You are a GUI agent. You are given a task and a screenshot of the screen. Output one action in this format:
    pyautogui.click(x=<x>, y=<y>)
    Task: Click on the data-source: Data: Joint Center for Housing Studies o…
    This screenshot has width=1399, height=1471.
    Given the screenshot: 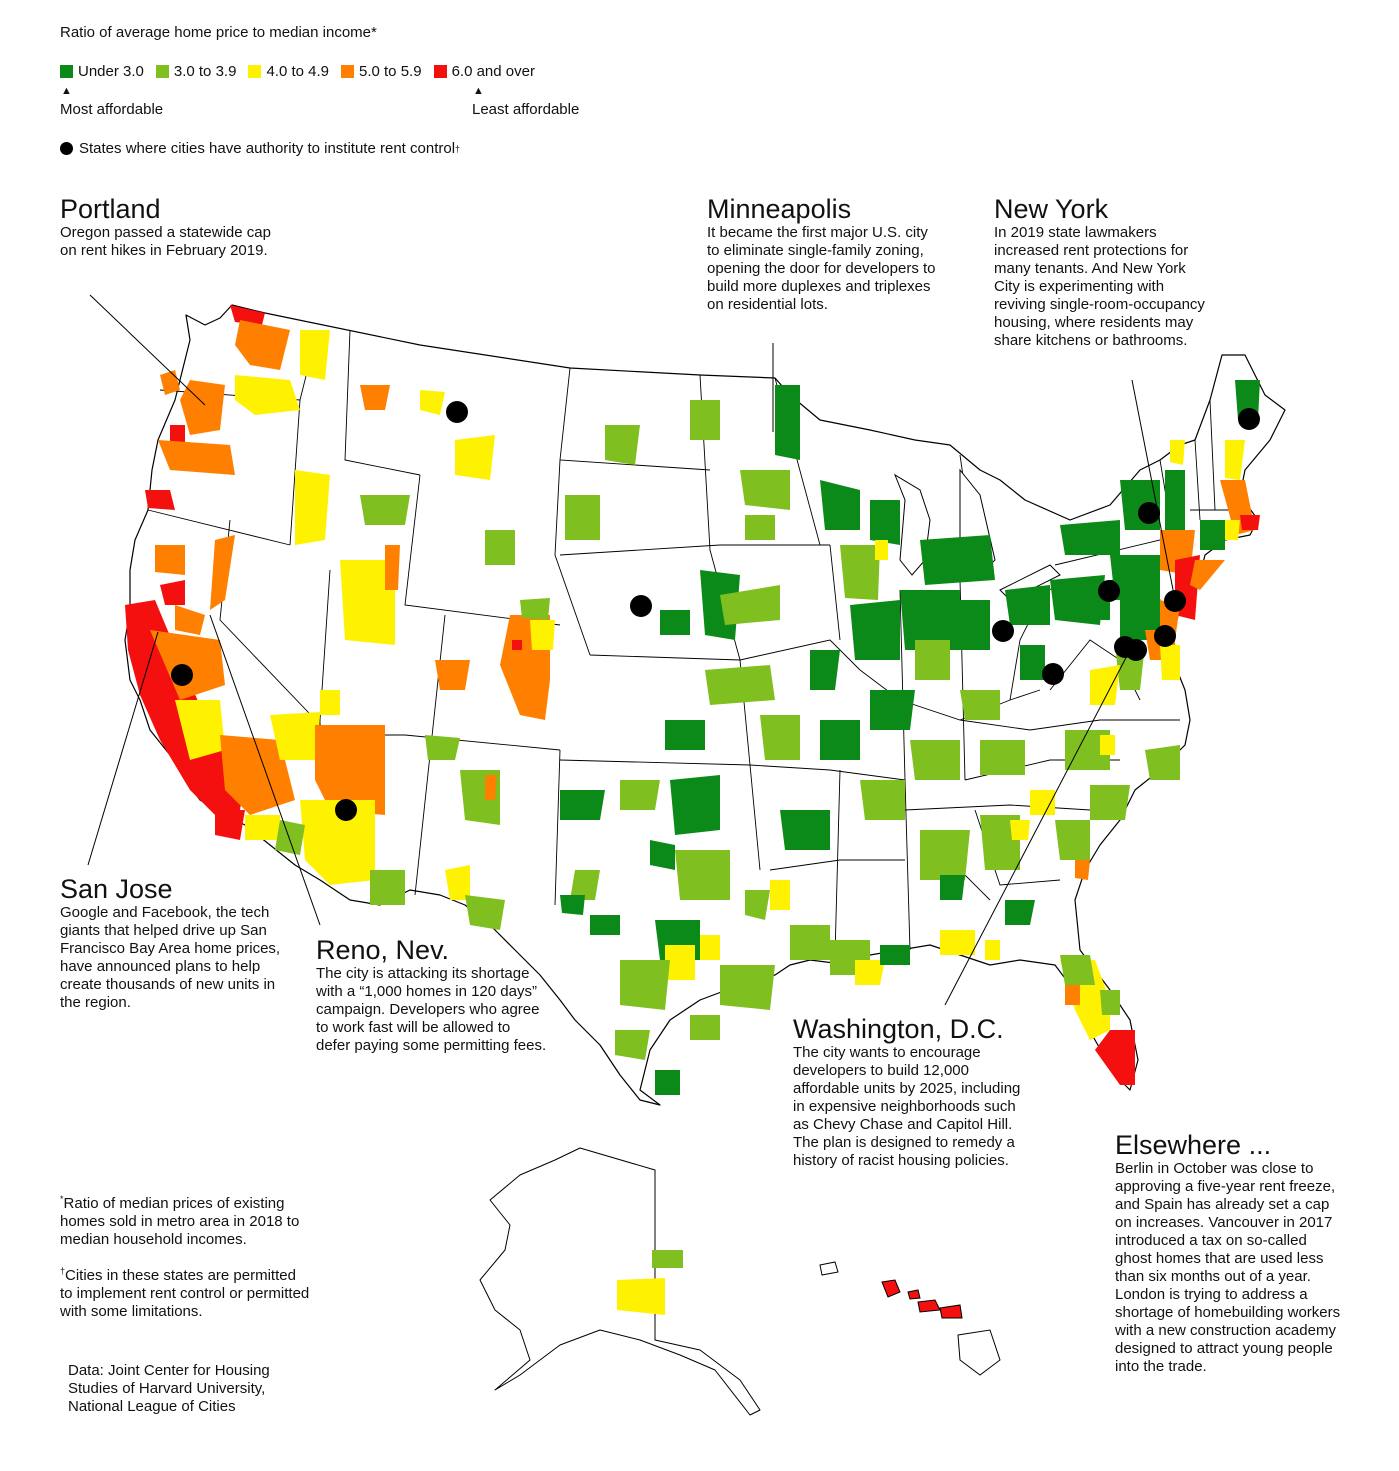 What is the action you would take?
    pyautogui.click(x=169, y=1388)
    